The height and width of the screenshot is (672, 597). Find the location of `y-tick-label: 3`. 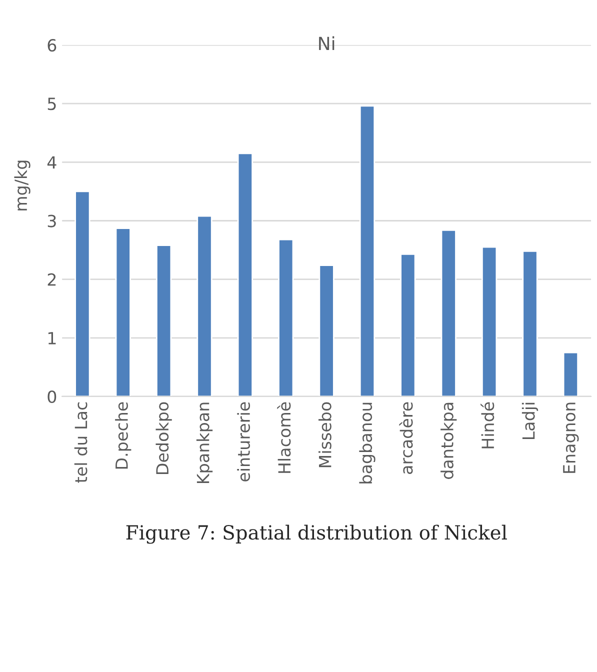

y-tick-label: 3 is located at coordinates (52, 221).